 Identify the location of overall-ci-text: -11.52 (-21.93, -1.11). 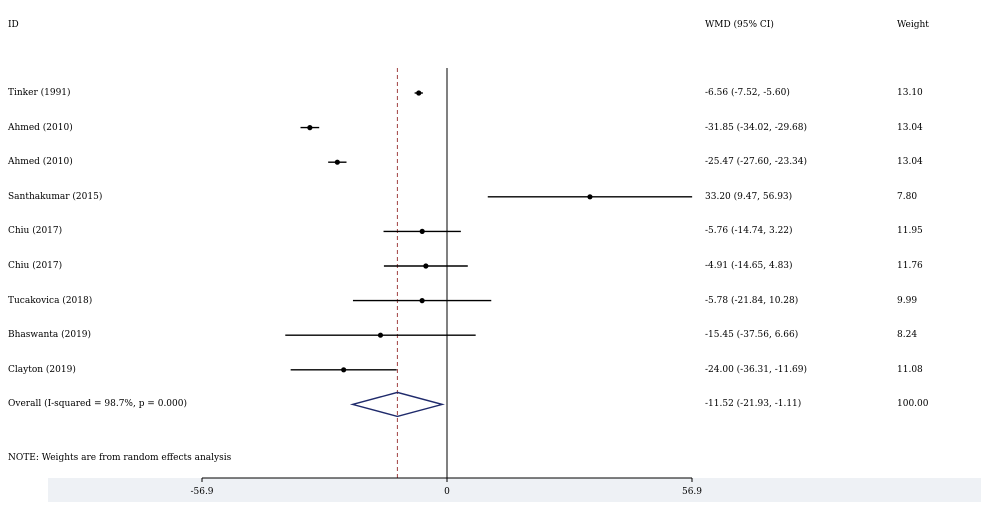
(753, 404).